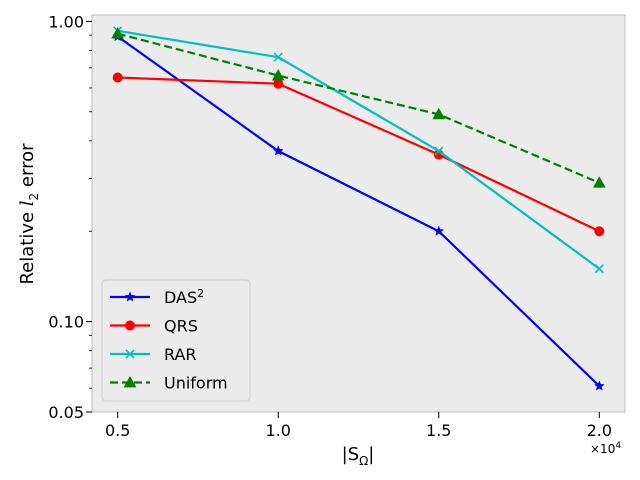  I want to click on y-minor-ticks, so click(90, 211).